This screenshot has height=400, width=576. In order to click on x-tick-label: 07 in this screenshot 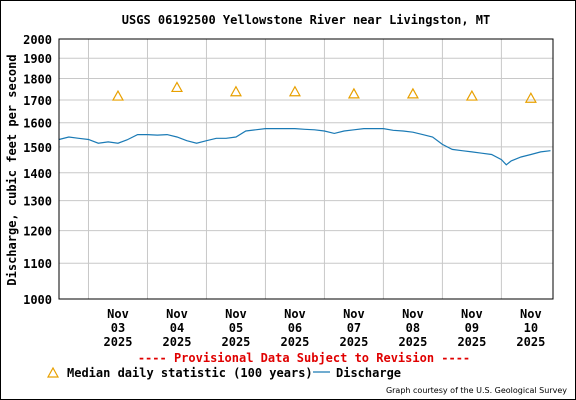, I will do `click(354, 328)`.